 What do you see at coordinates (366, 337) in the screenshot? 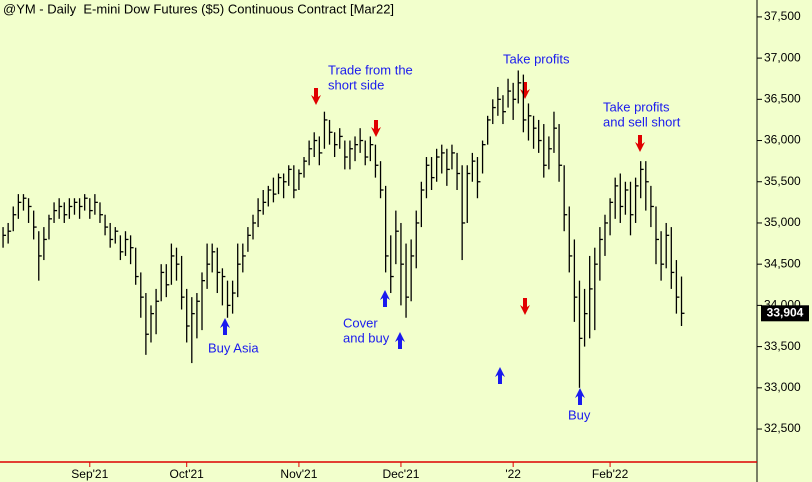
I see `annotation: and buy` at bounding box center [366, 337].